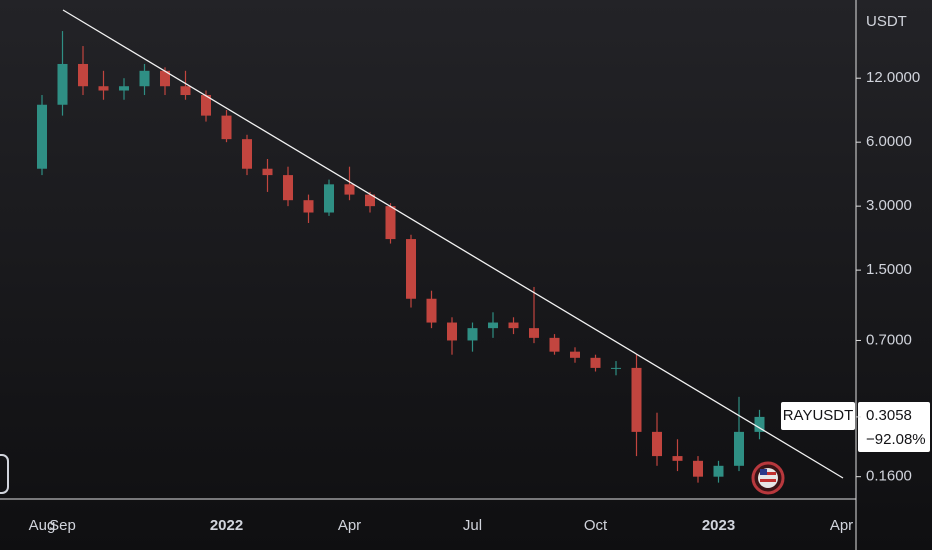  I want to click on x-tick-label: 2023, so click(718, 525).